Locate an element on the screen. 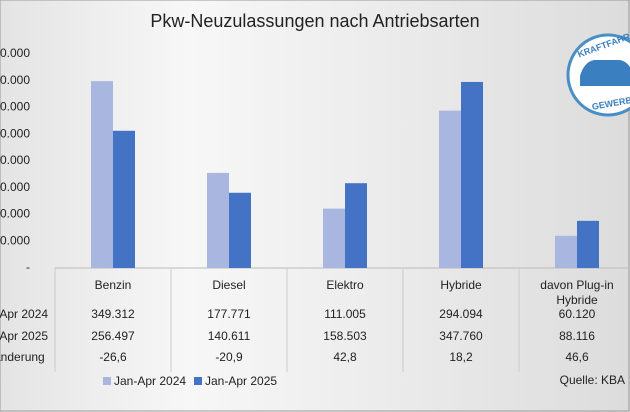  row-label: Veränderung is located at coordinates (22, 357).